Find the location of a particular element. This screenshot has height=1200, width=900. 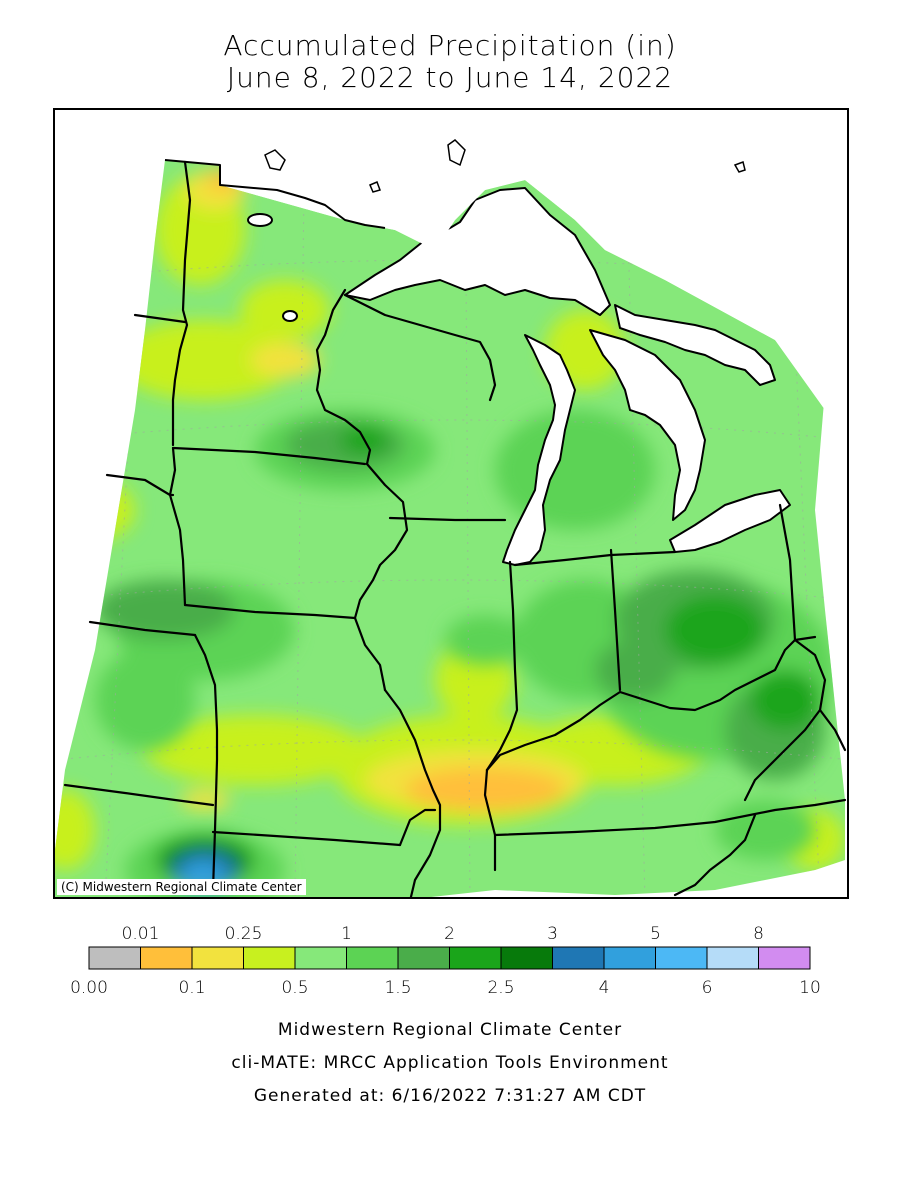

legend-bottom-label: 10 is located at coordinates (810, 988).